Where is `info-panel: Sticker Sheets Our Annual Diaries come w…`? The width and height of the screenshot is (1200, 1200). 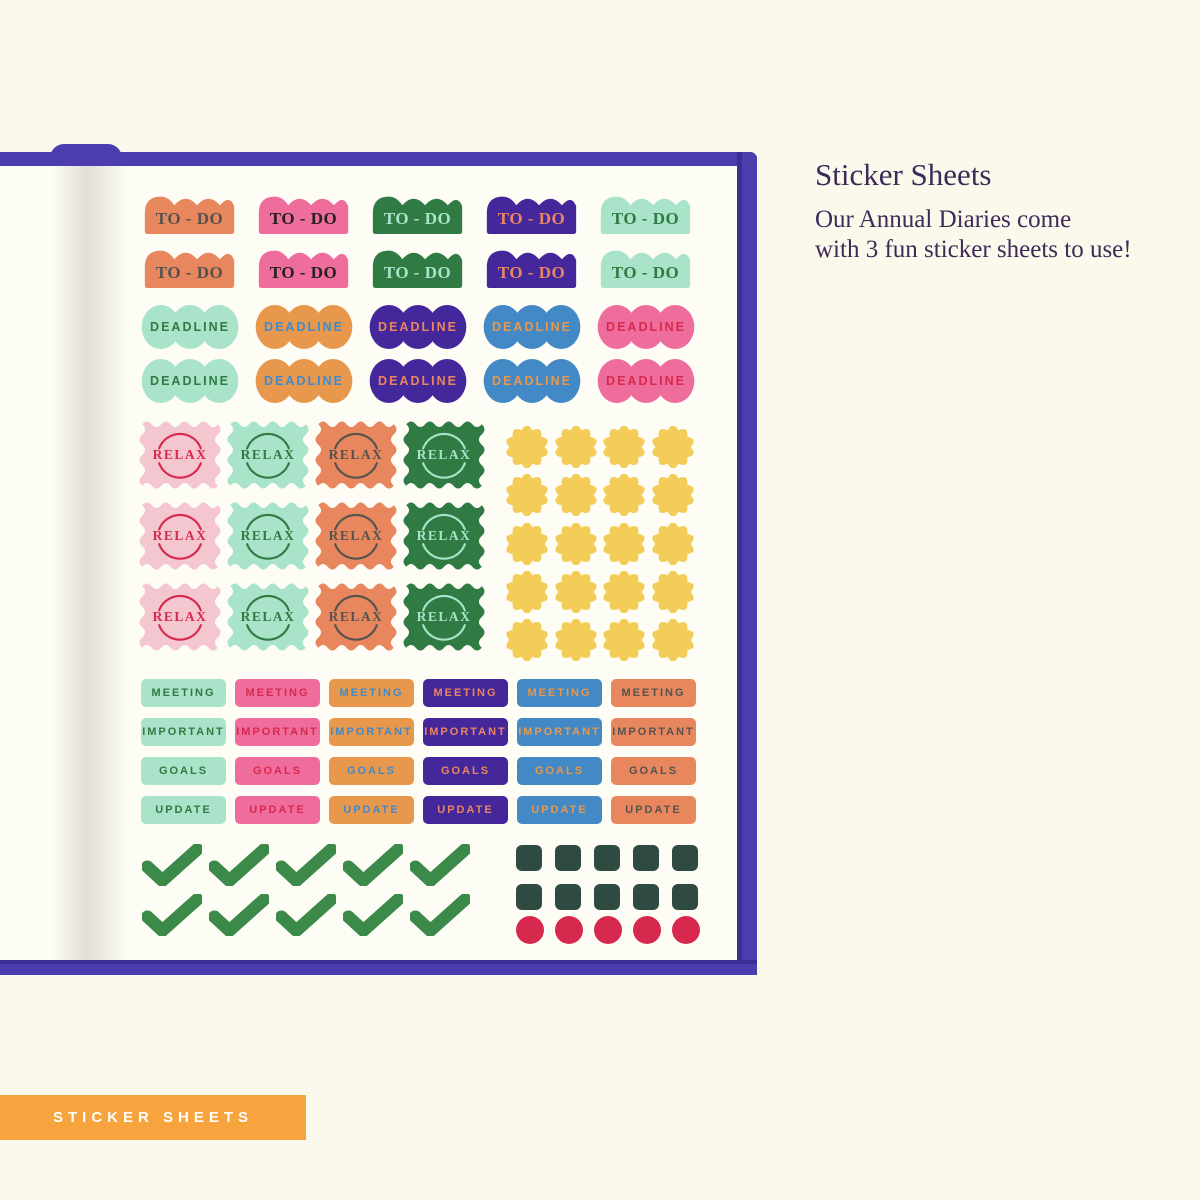 info-panel: Sticker Sheets Our Annual Diaries come w… is located at coordinates (995, 211).